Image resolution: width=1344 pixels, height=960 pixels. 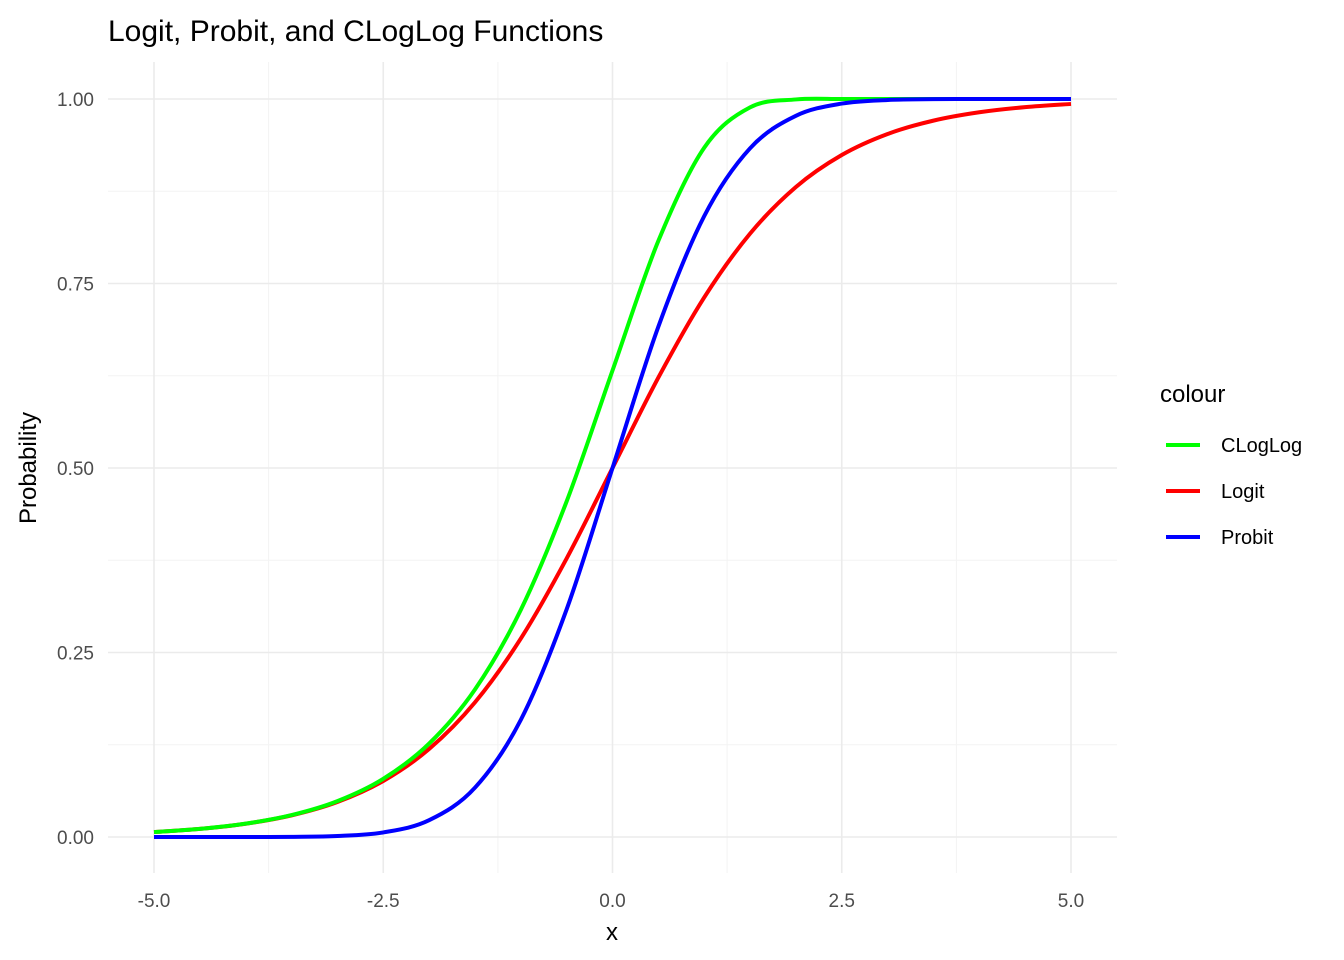 What do you see at coordinates (1231, 465) in the screenshot?
I see `legend: colour CLogLog Logit Probit` at bounding box center [1231, 465].